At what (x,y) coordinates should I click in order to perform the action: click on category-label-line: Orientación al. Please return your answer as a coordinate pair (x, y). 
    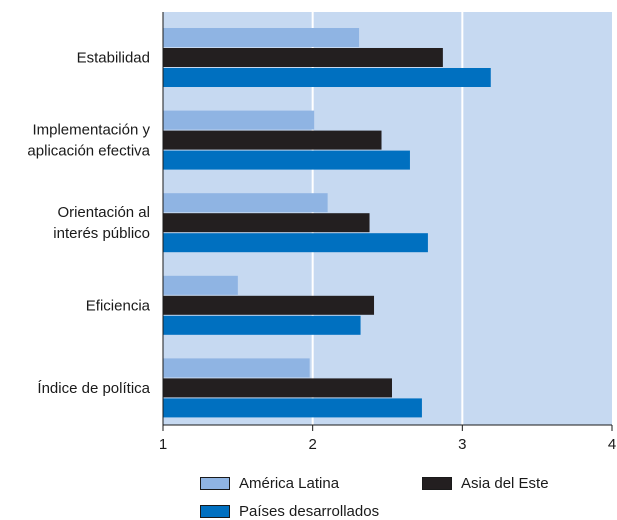
    Looking at the image, I should click on (103, 212).